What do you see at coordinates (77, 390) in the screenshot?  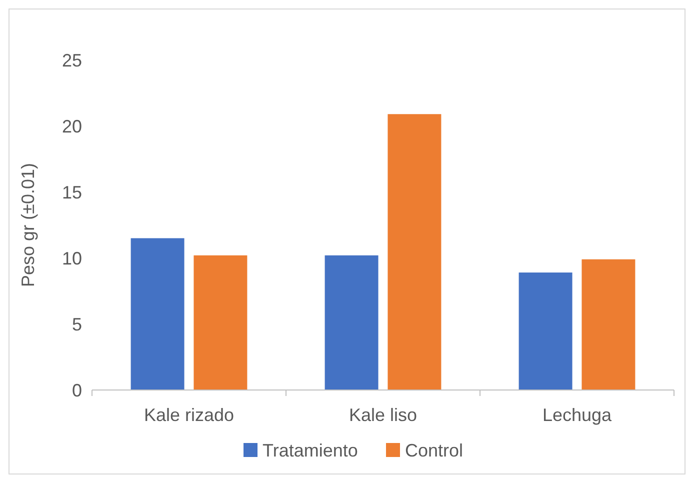 I see `y-tick-label: 0` at bounding box center [77, 390].